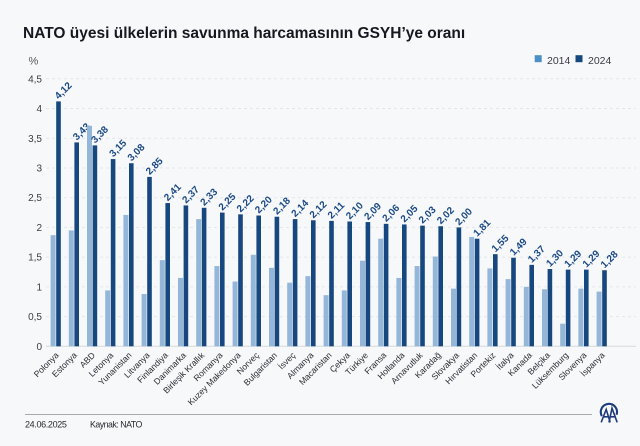  Describe the element at coordinates (46, 425) in the screenshot. I see `svg-text: 24.06.2025` at that location.